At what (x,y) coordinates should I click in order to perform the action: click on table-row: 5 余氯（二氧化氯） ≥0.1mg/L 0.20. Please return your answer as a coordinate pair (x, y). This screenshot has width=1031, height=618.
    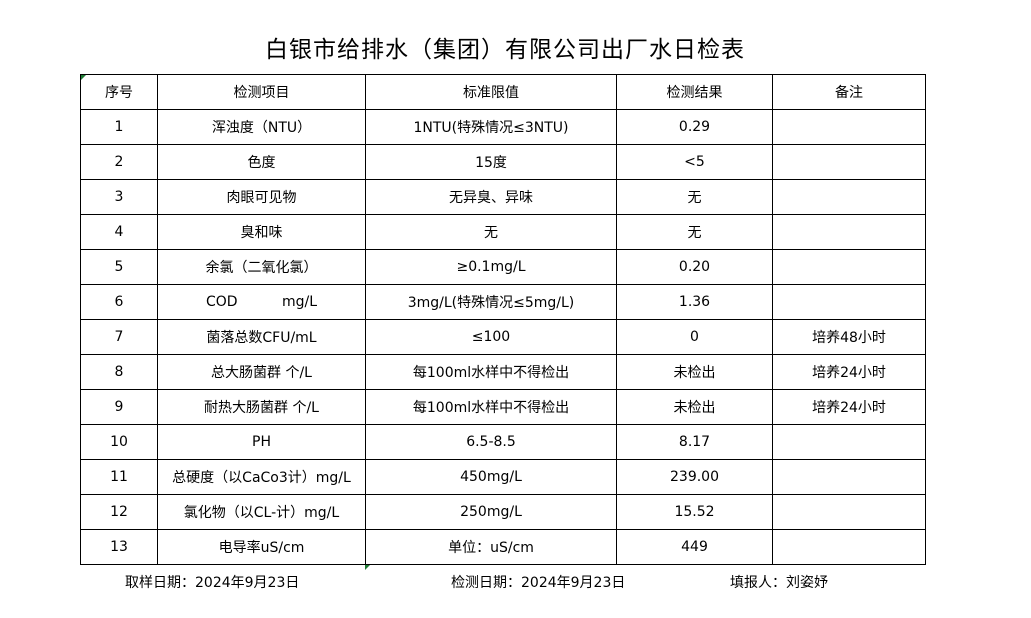
    Looking at the image, I should click on (503, 267).